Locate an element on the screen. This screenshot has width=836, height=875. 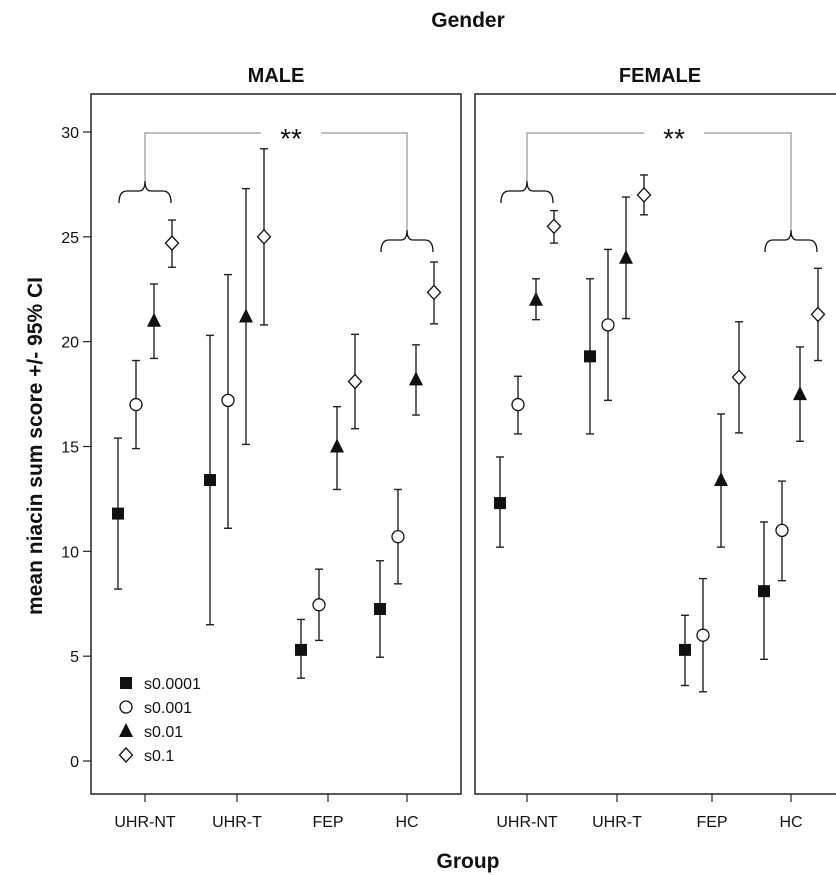
y-tick-label: 25 is located at coordinates (70, 238).